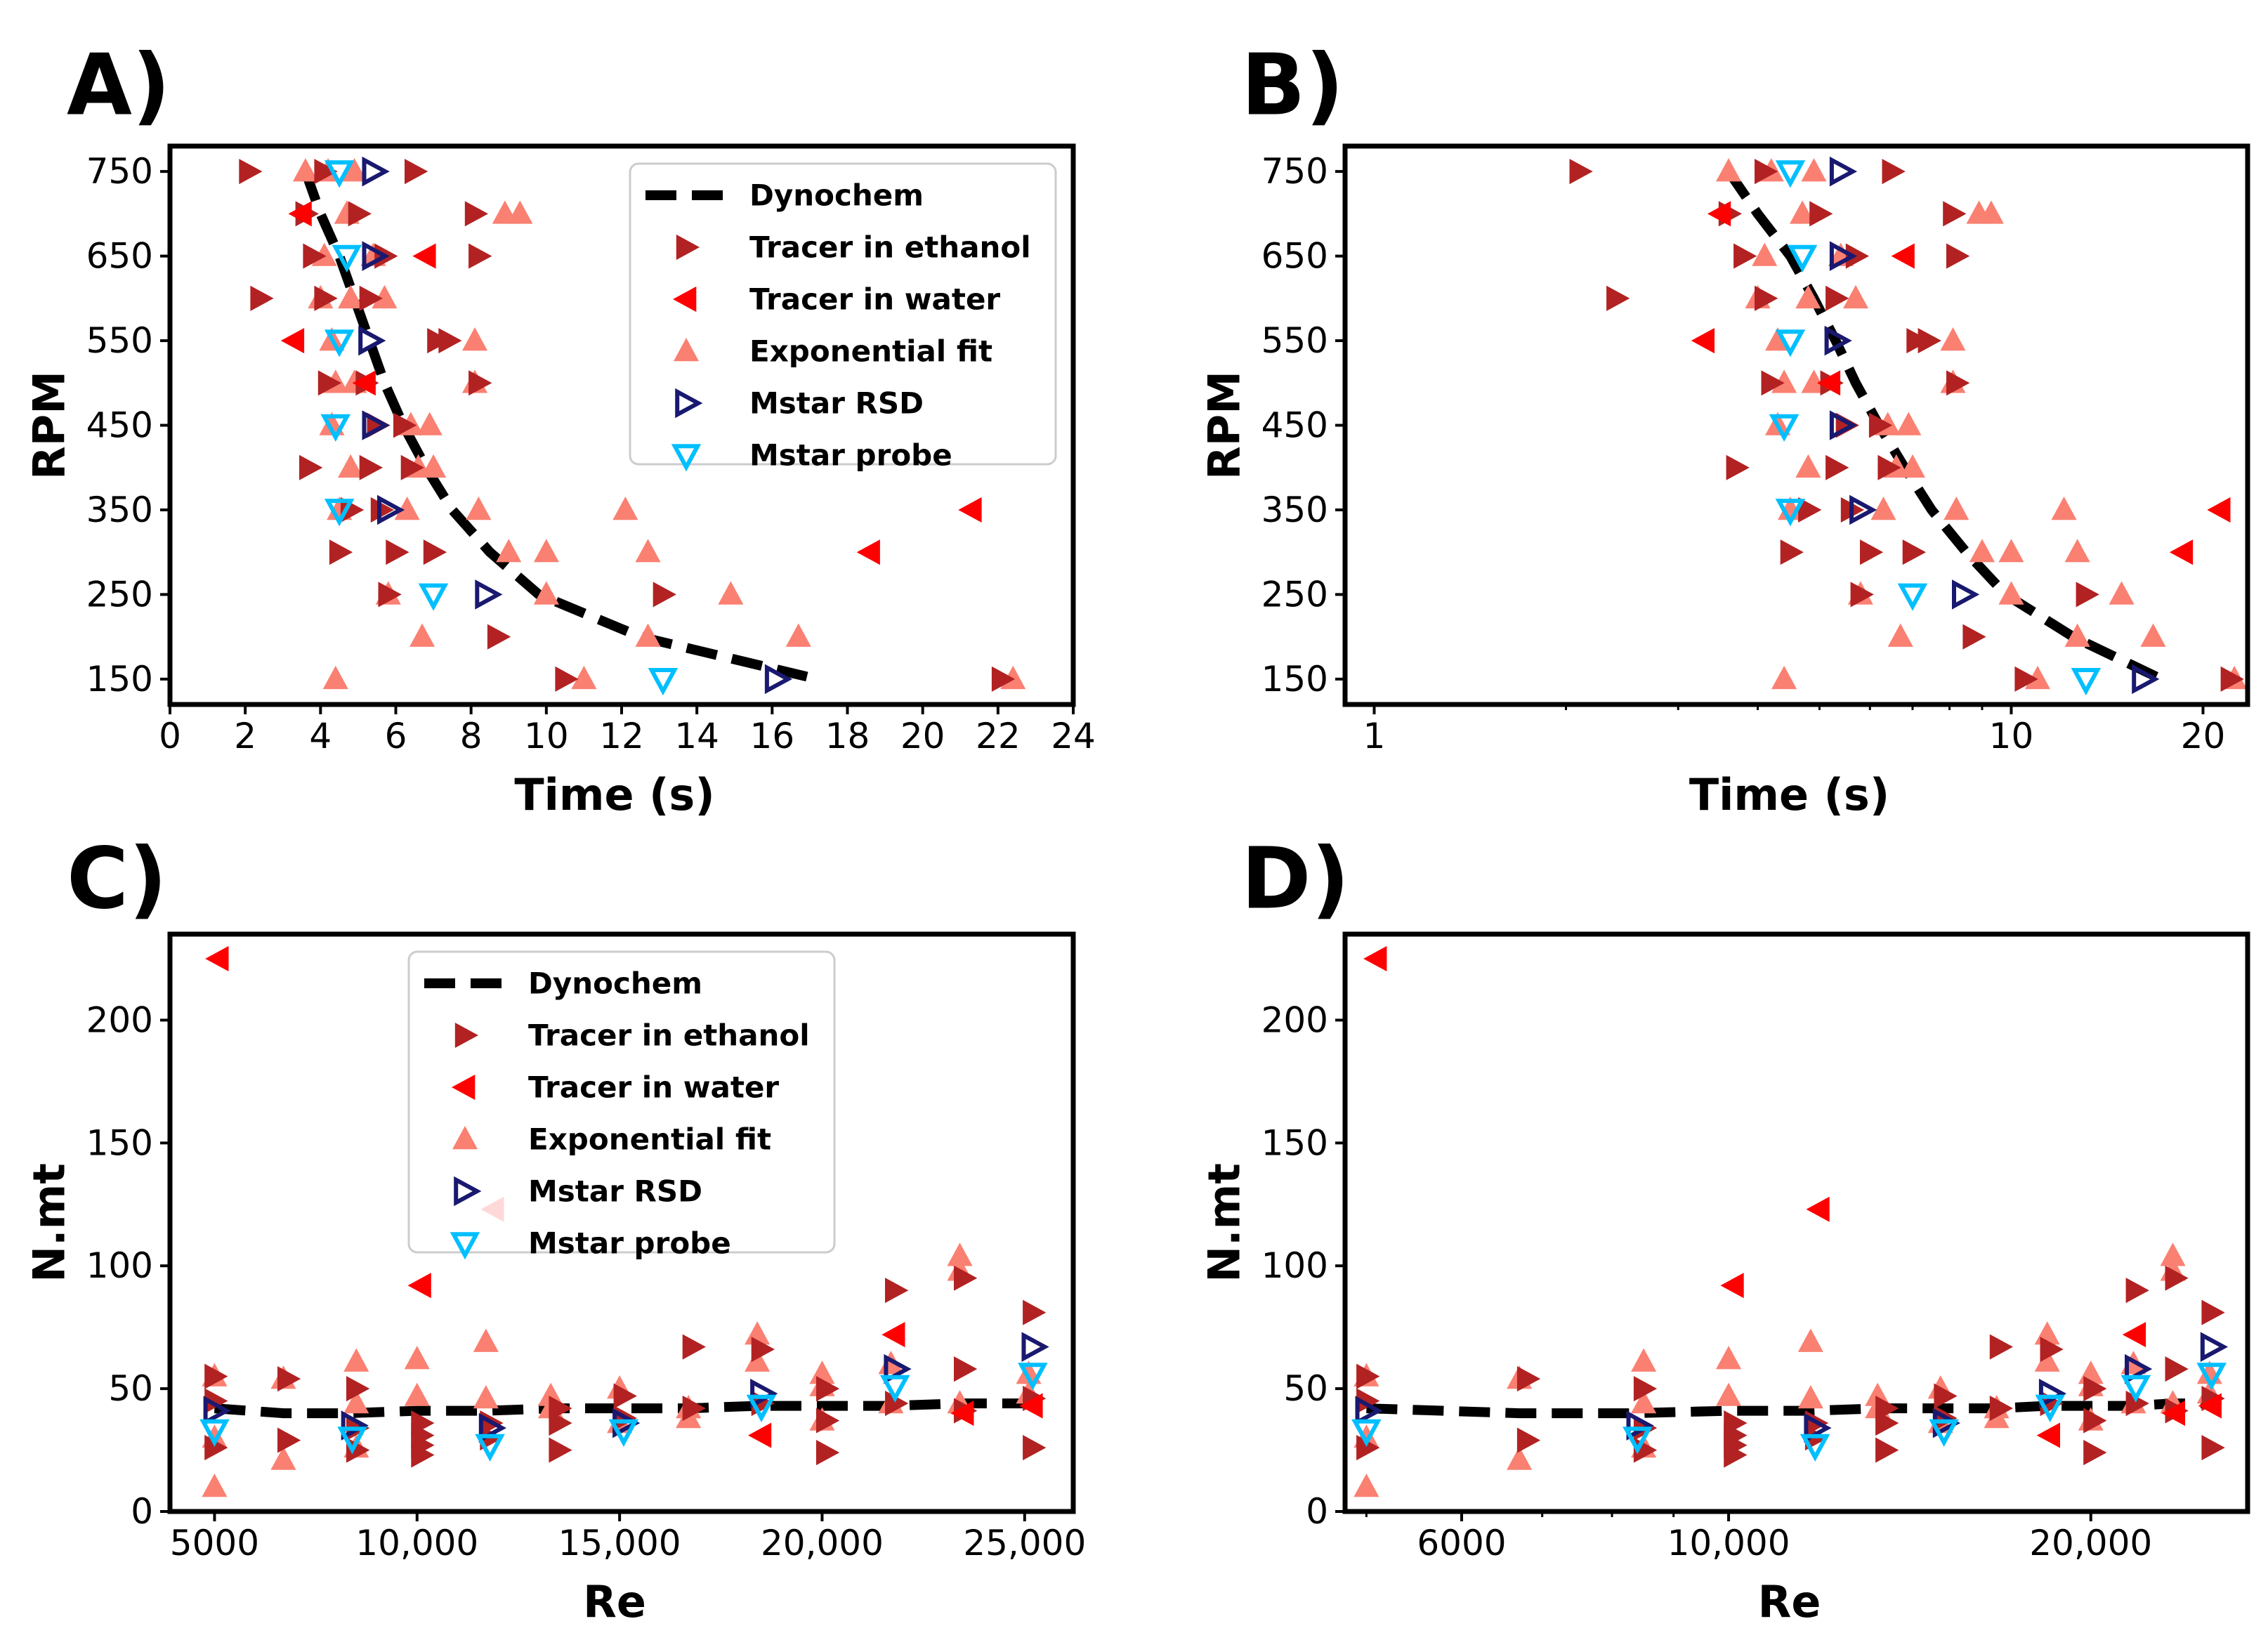 Image resolution: width=2268 pixels, height=1633 pixels. Describe the element at coordinates (416, 1543) in the screenshot. I see `panel-c-xtick-label: 10,000` at that location.